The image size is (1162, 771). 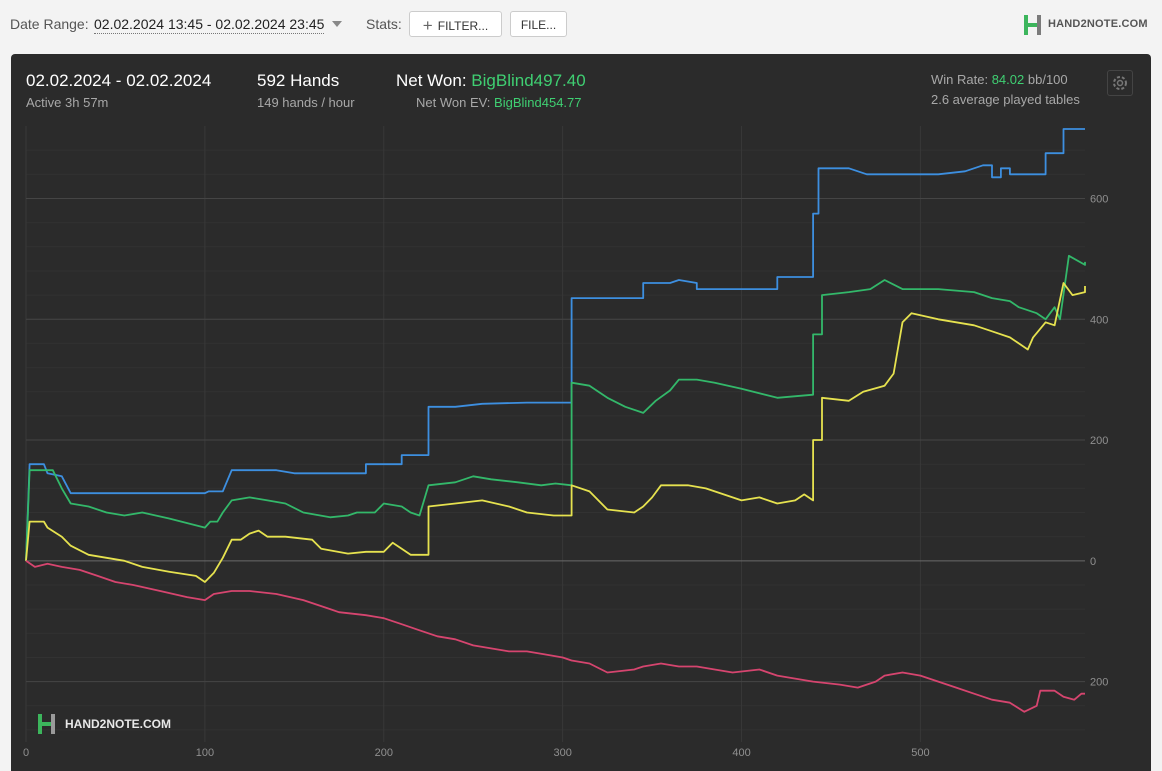 I want to click on net-won-ev-value: BigBlind454.77, so click(x=538, y=102).